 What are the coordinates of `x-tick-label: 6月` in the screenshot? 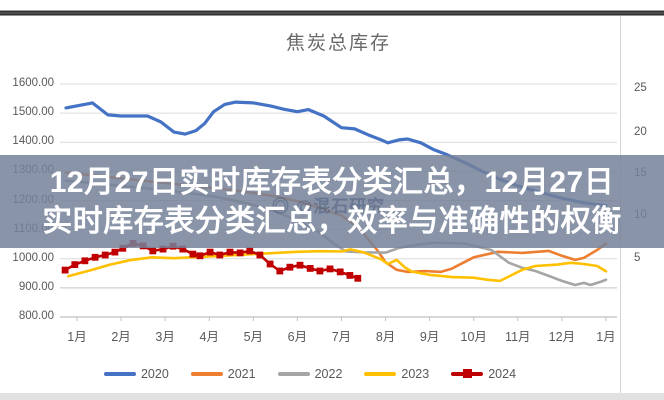 It's located at (297, 337).